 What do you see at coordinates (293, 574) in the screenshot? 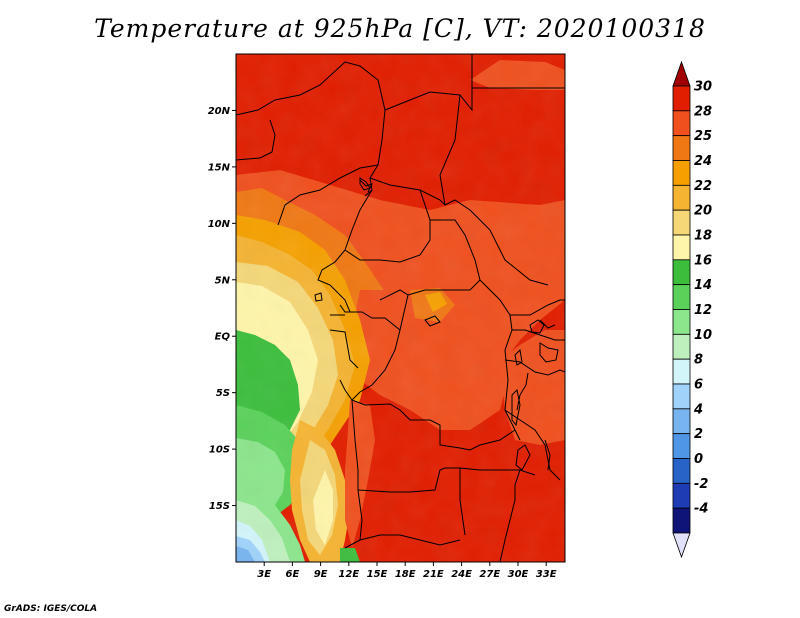
I see `x-tick-label: 6E` at bounding box center [293, 574].